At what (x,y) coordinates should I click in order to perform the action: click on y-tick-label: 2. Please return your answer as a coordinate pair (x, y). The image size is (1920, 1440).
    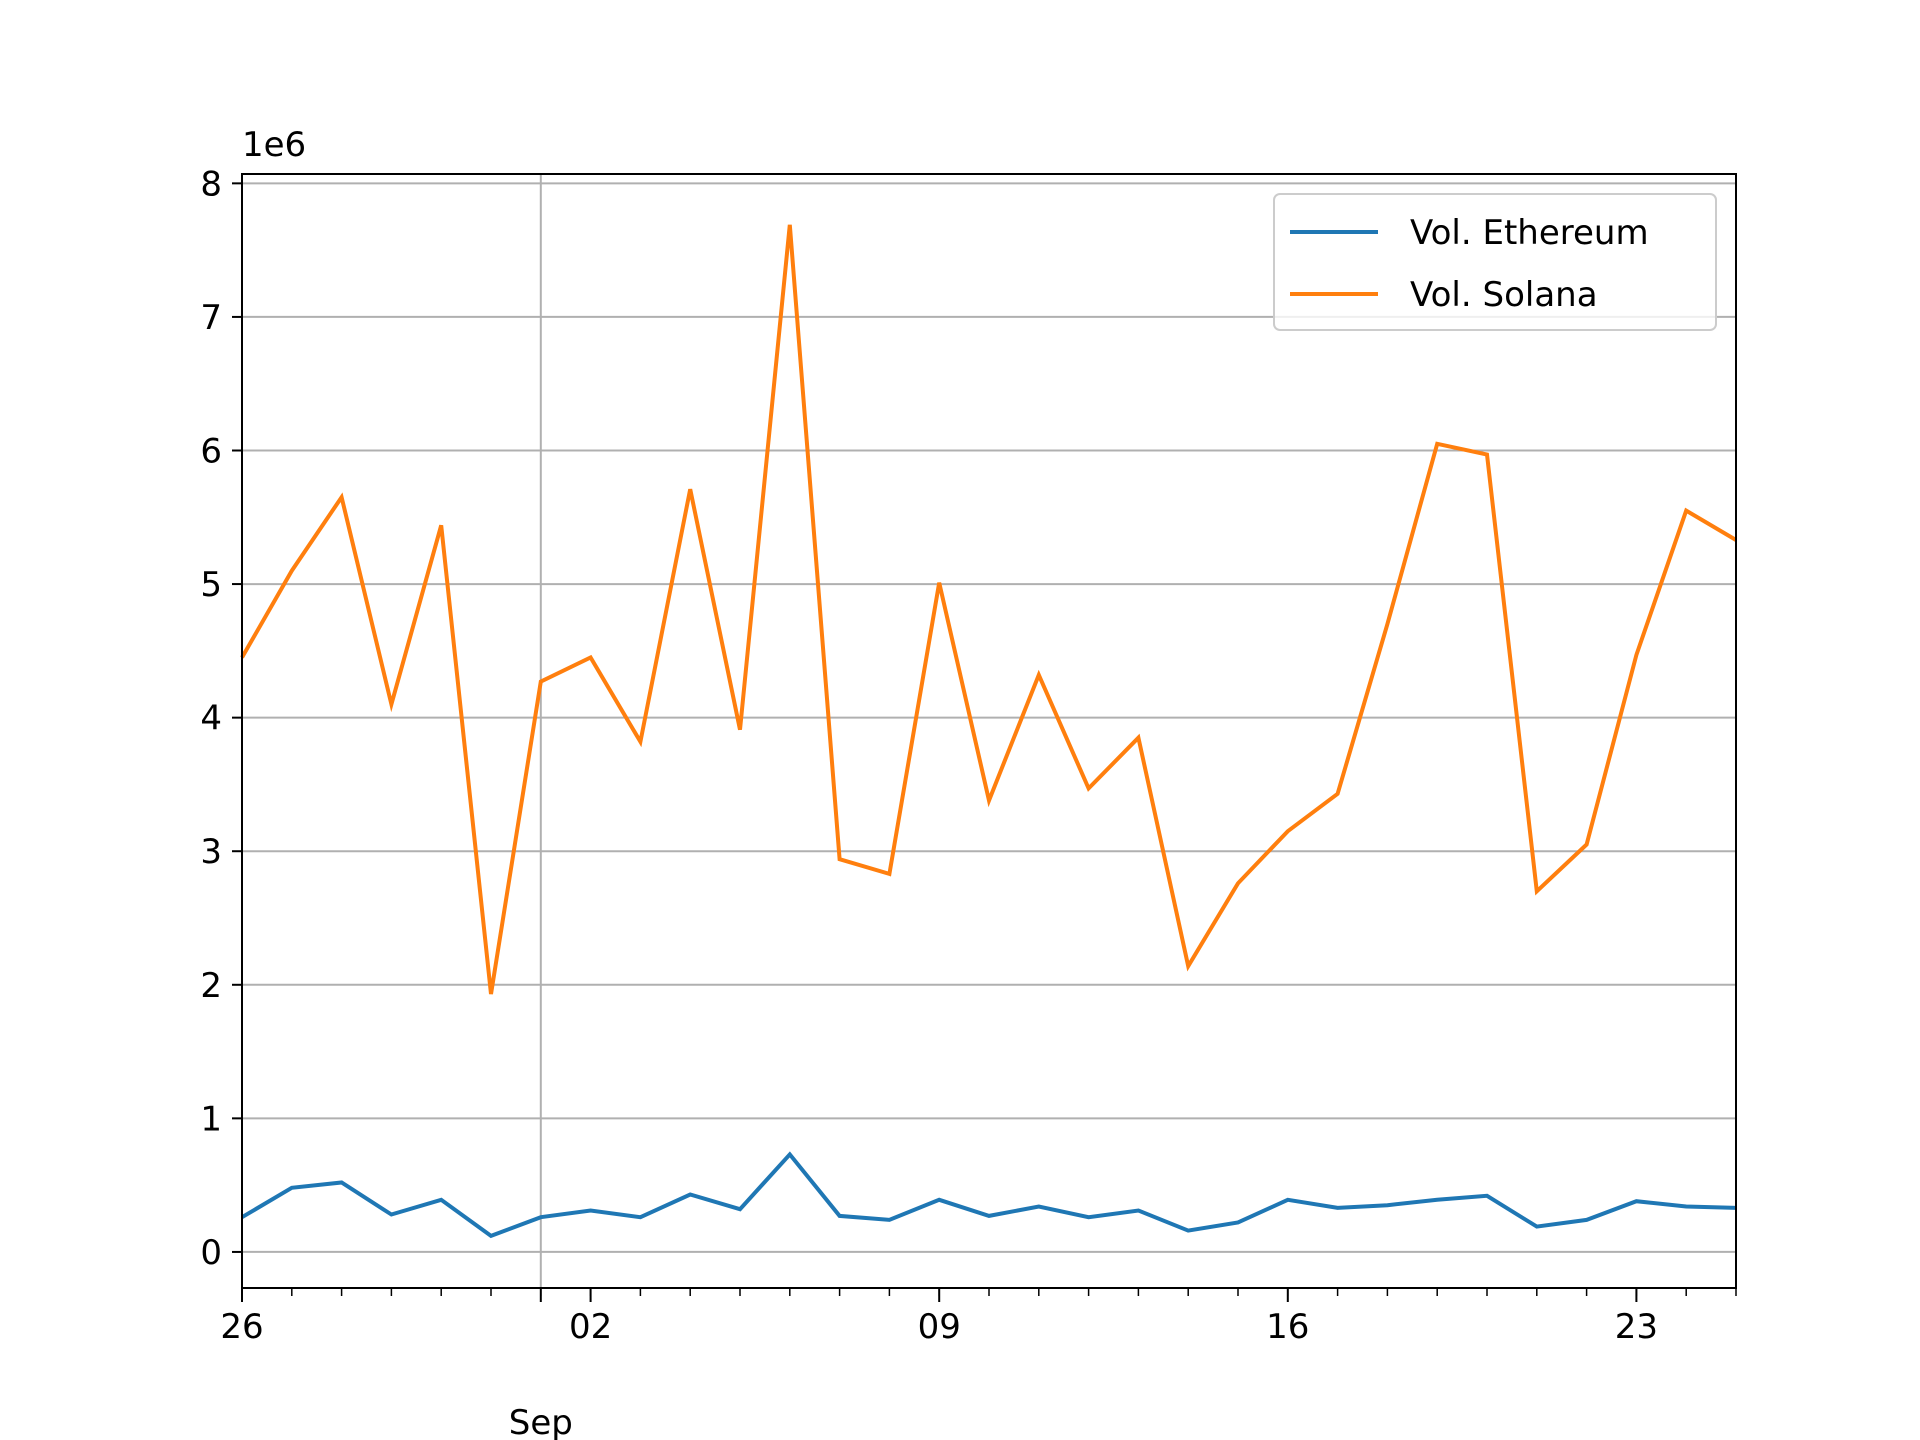
    Looking at the image, I should click on (211, 986).